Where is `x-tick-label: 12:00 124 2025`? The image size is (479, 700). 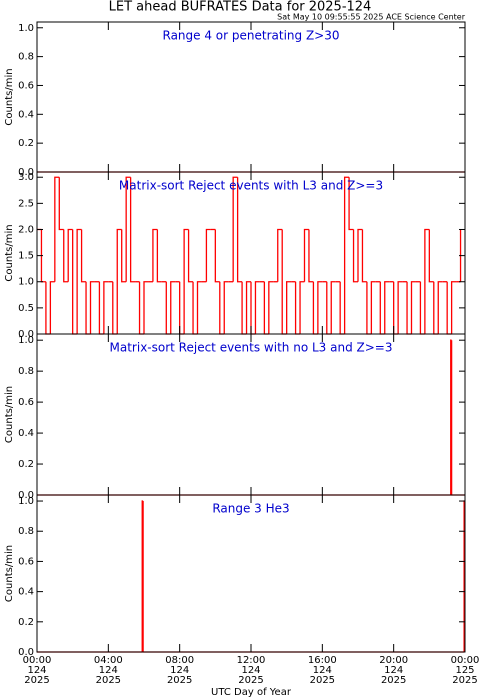
x-tick-label: 12:00 124 2025 is located at coordinates (251, 670).